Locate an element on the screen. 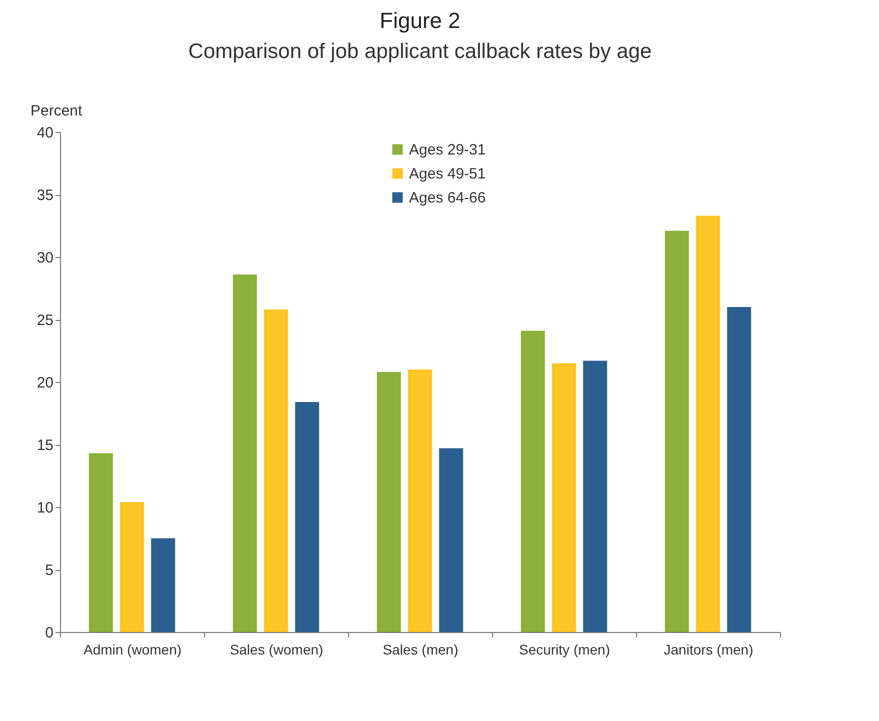 The width and height of the screenshot is (879, 721). x-tick-label: Security (men) is located at coordinates (564, 650).